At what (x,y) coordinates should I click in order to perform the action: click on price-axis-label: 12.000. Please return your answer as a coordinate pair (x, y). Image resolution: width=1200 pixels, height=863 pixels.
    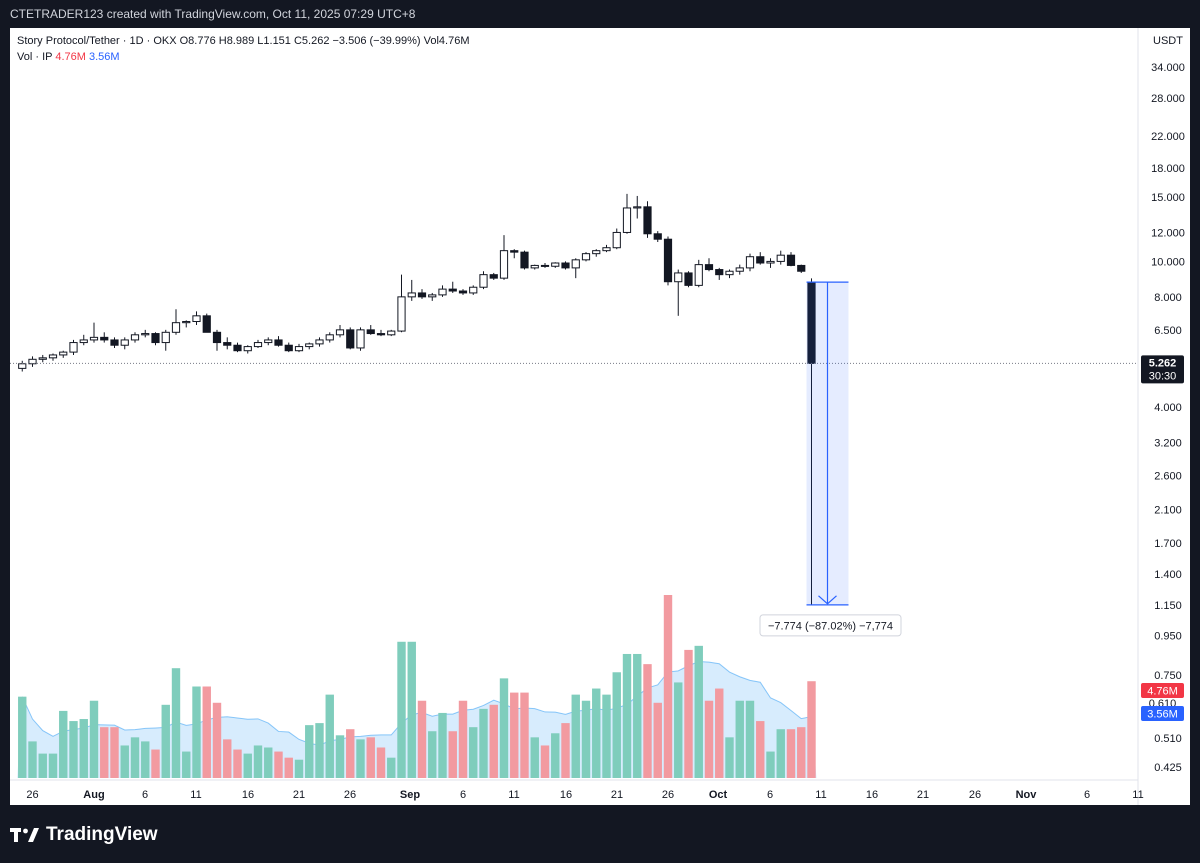
    Looking at the image, I should click on (1168, 233).